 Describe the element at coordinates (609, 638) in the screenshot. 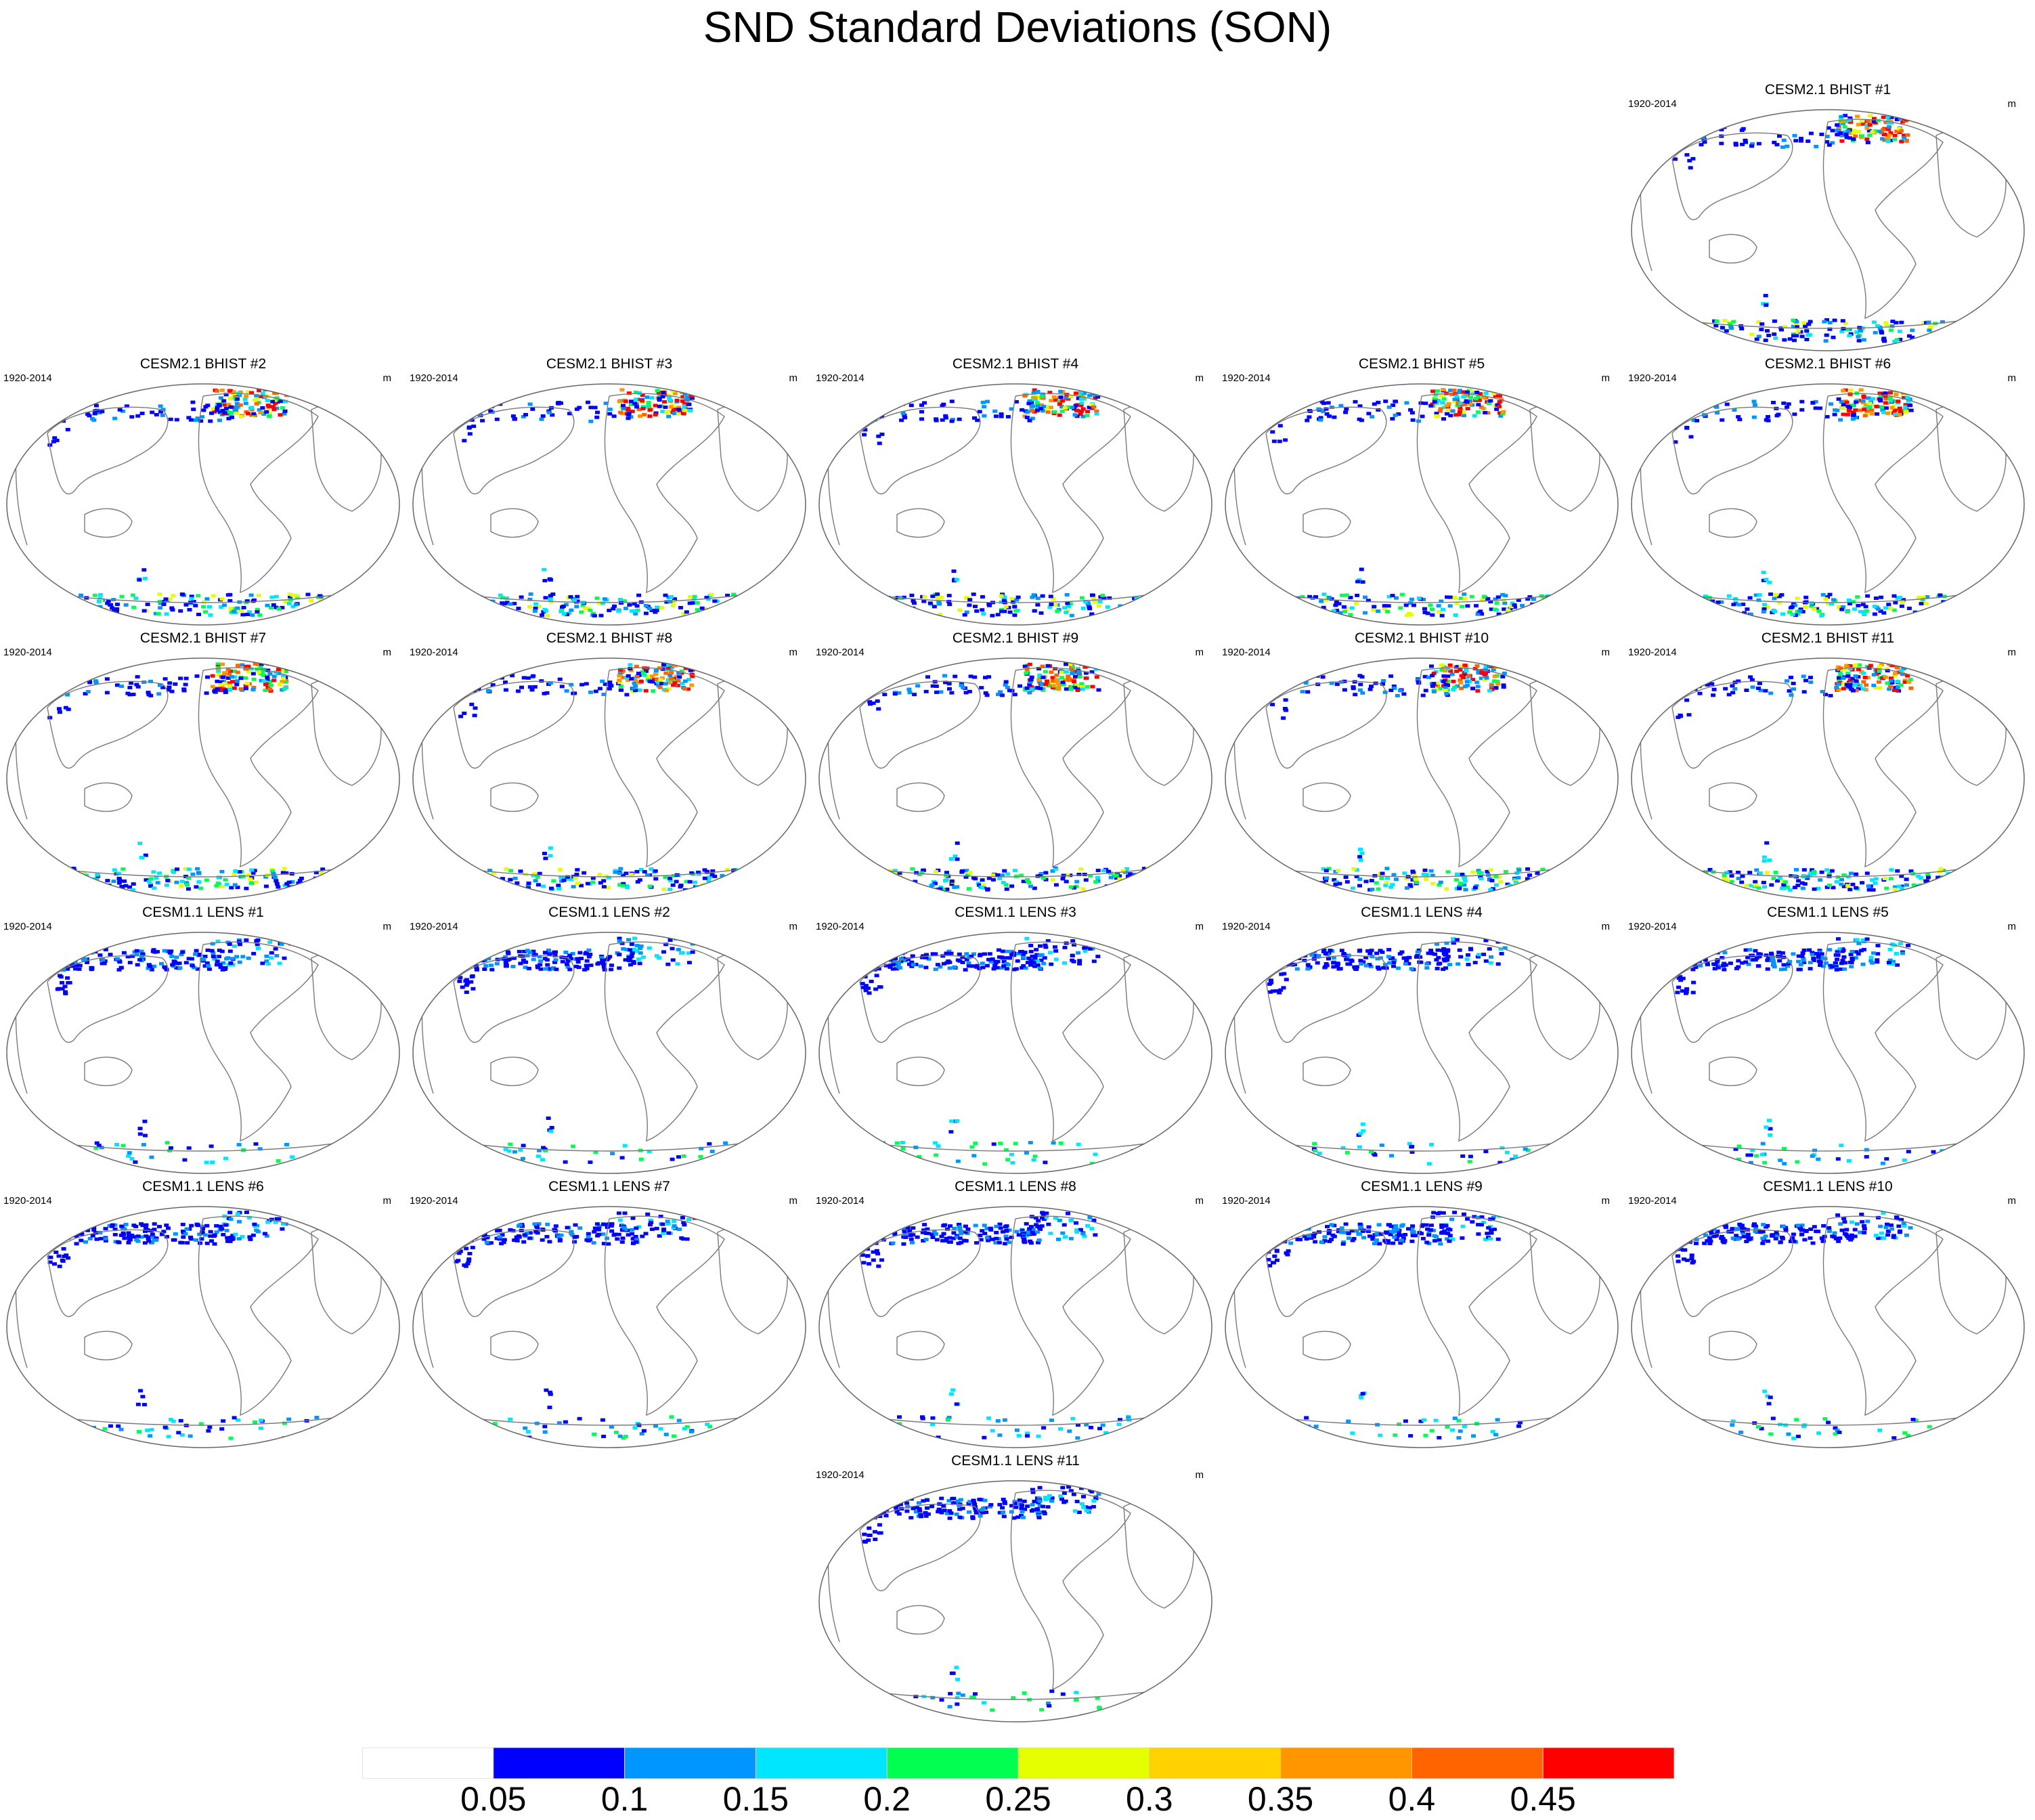

I see `panel-title: CESM2.1 BHIST #8` at that location.